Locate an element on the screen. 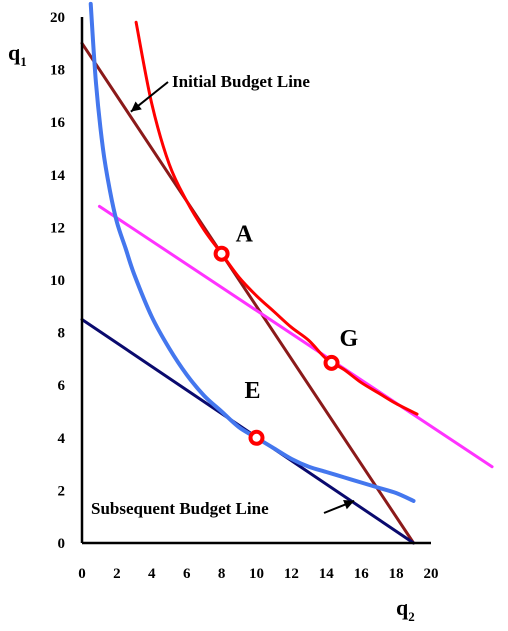  point-a is located at coordinates (221, 253).